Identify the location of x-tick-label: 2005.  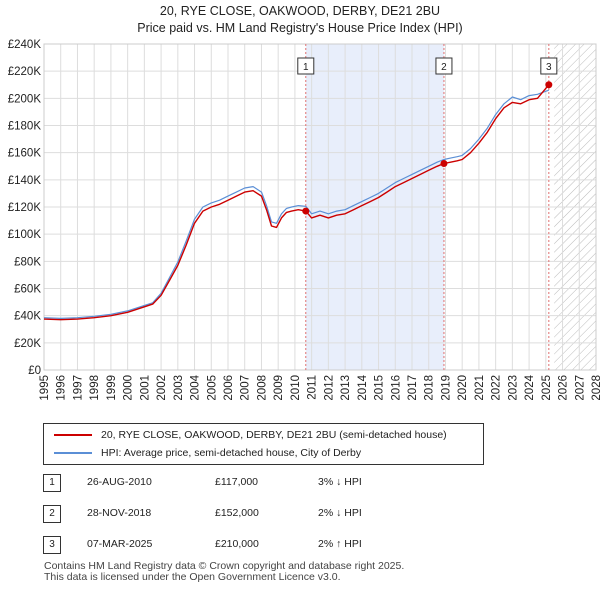
(212, 388).